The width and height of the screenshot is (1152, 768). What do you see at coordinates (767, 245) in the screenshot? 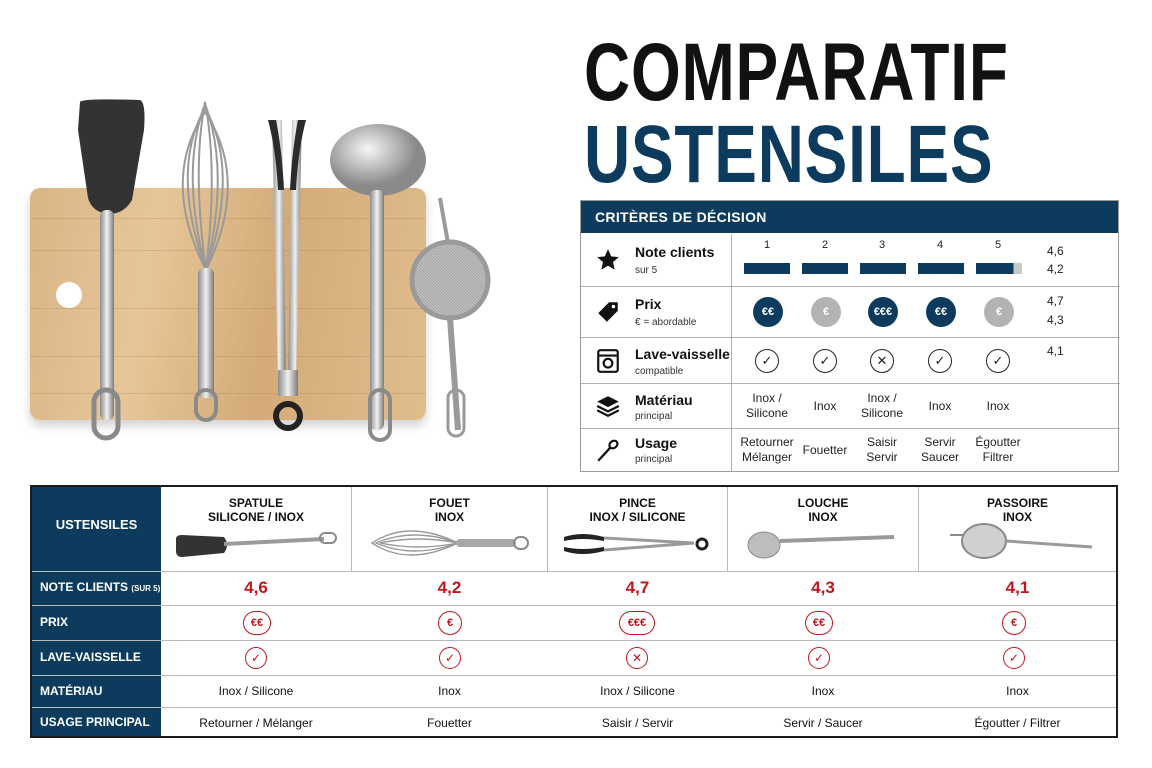
I see `col-number: 1` at bounding box center [767, 245].